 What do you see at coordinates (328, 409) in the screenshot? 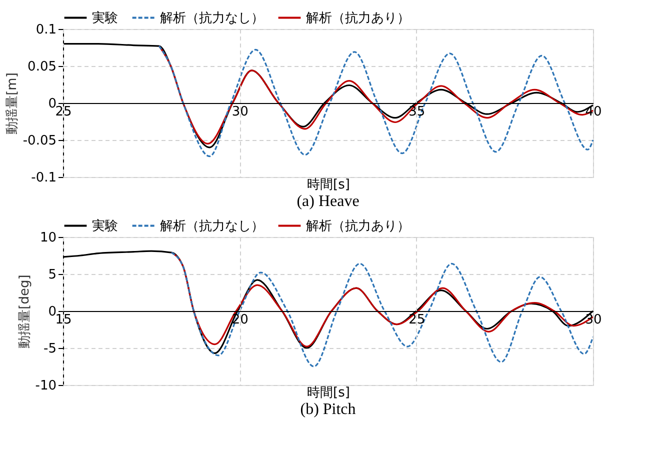
I see `text: (b) Pitch` at bounding box center [328, 409].